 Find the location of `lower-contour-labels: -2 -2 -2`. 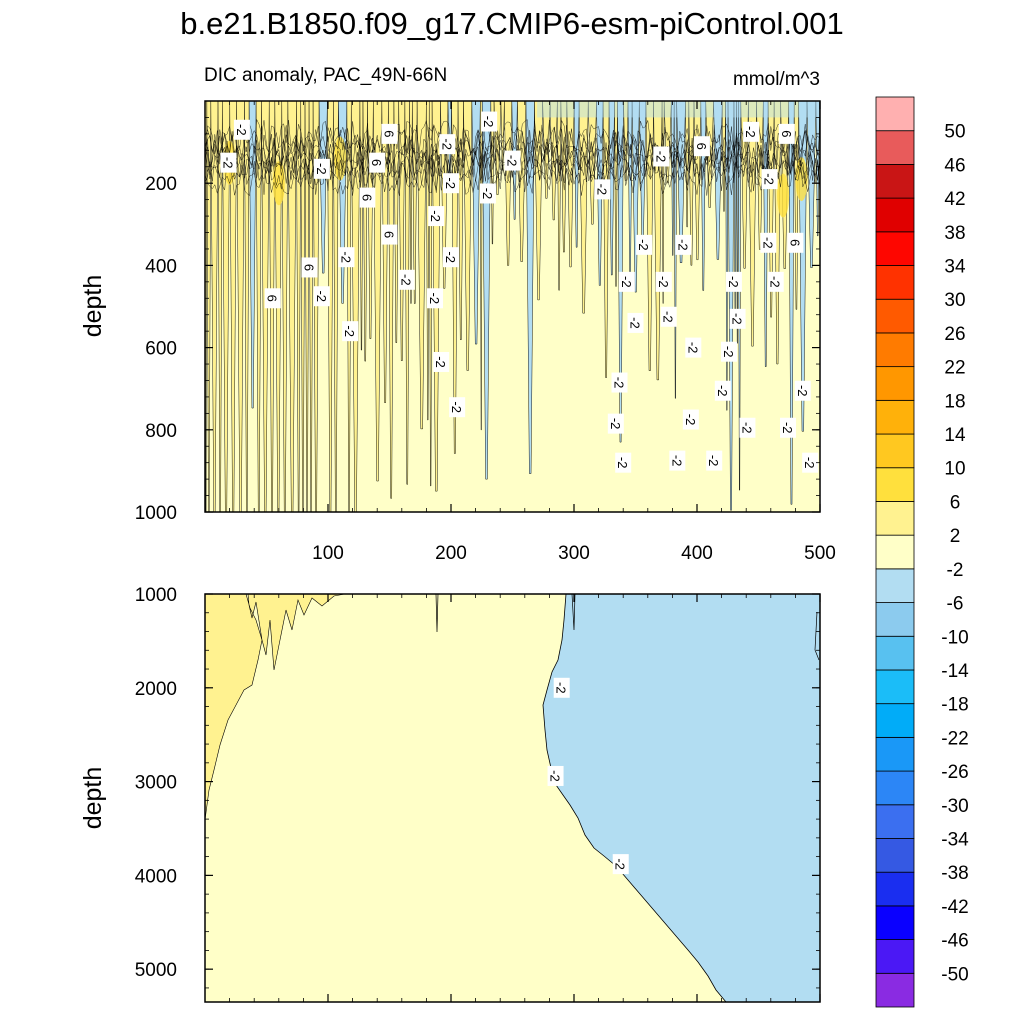

lower-contour-labels: -2 -2 -2 is located at coordinates (588, 776).